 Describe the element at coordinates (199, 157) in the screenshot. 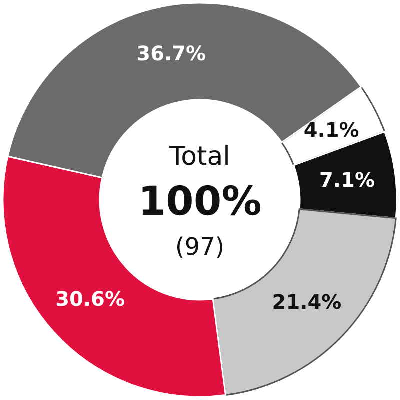

I see `text: Total` at that location.